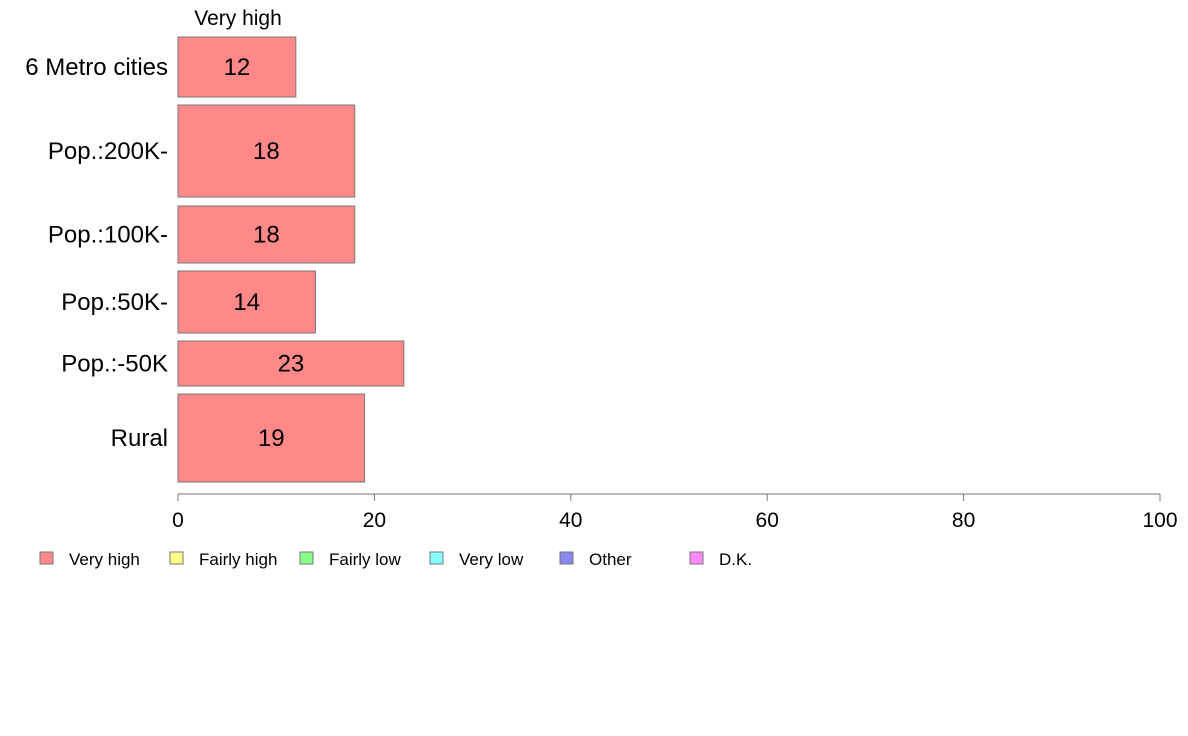 The width and height of the screenshot is (1188, 736). Describe the element at coordinates (238, 18) in the screenshot. I see `column-label: Very high` at that location.